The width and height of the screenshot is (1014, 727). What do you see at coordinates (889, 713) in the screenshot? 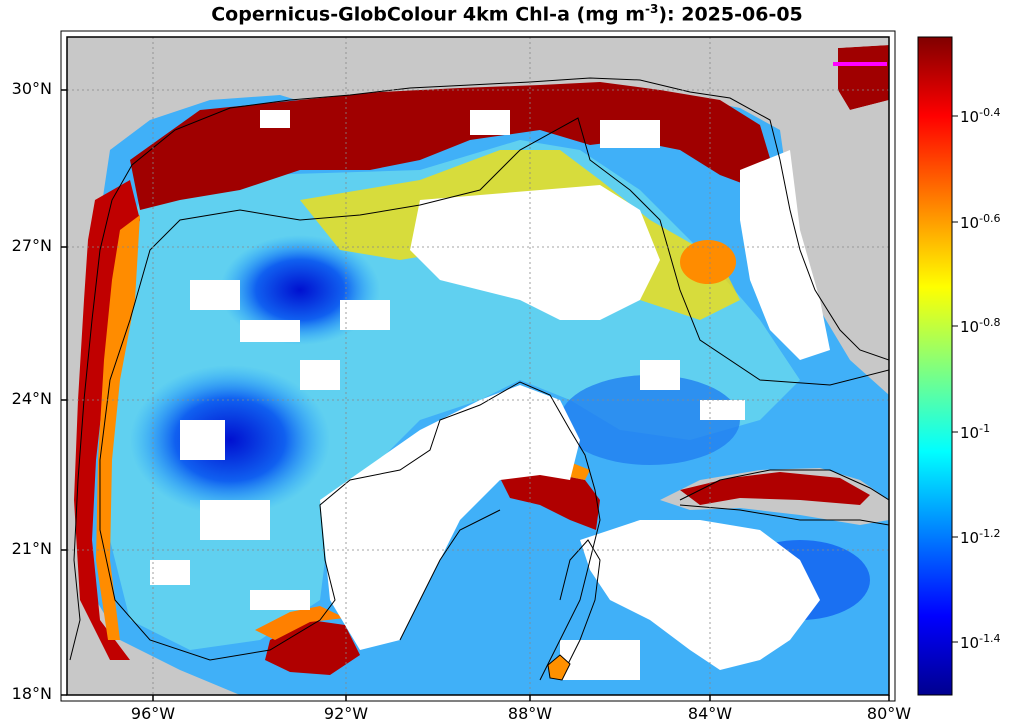
I see `lon-label-80w: 80°W` at bounding box center [889, 713].